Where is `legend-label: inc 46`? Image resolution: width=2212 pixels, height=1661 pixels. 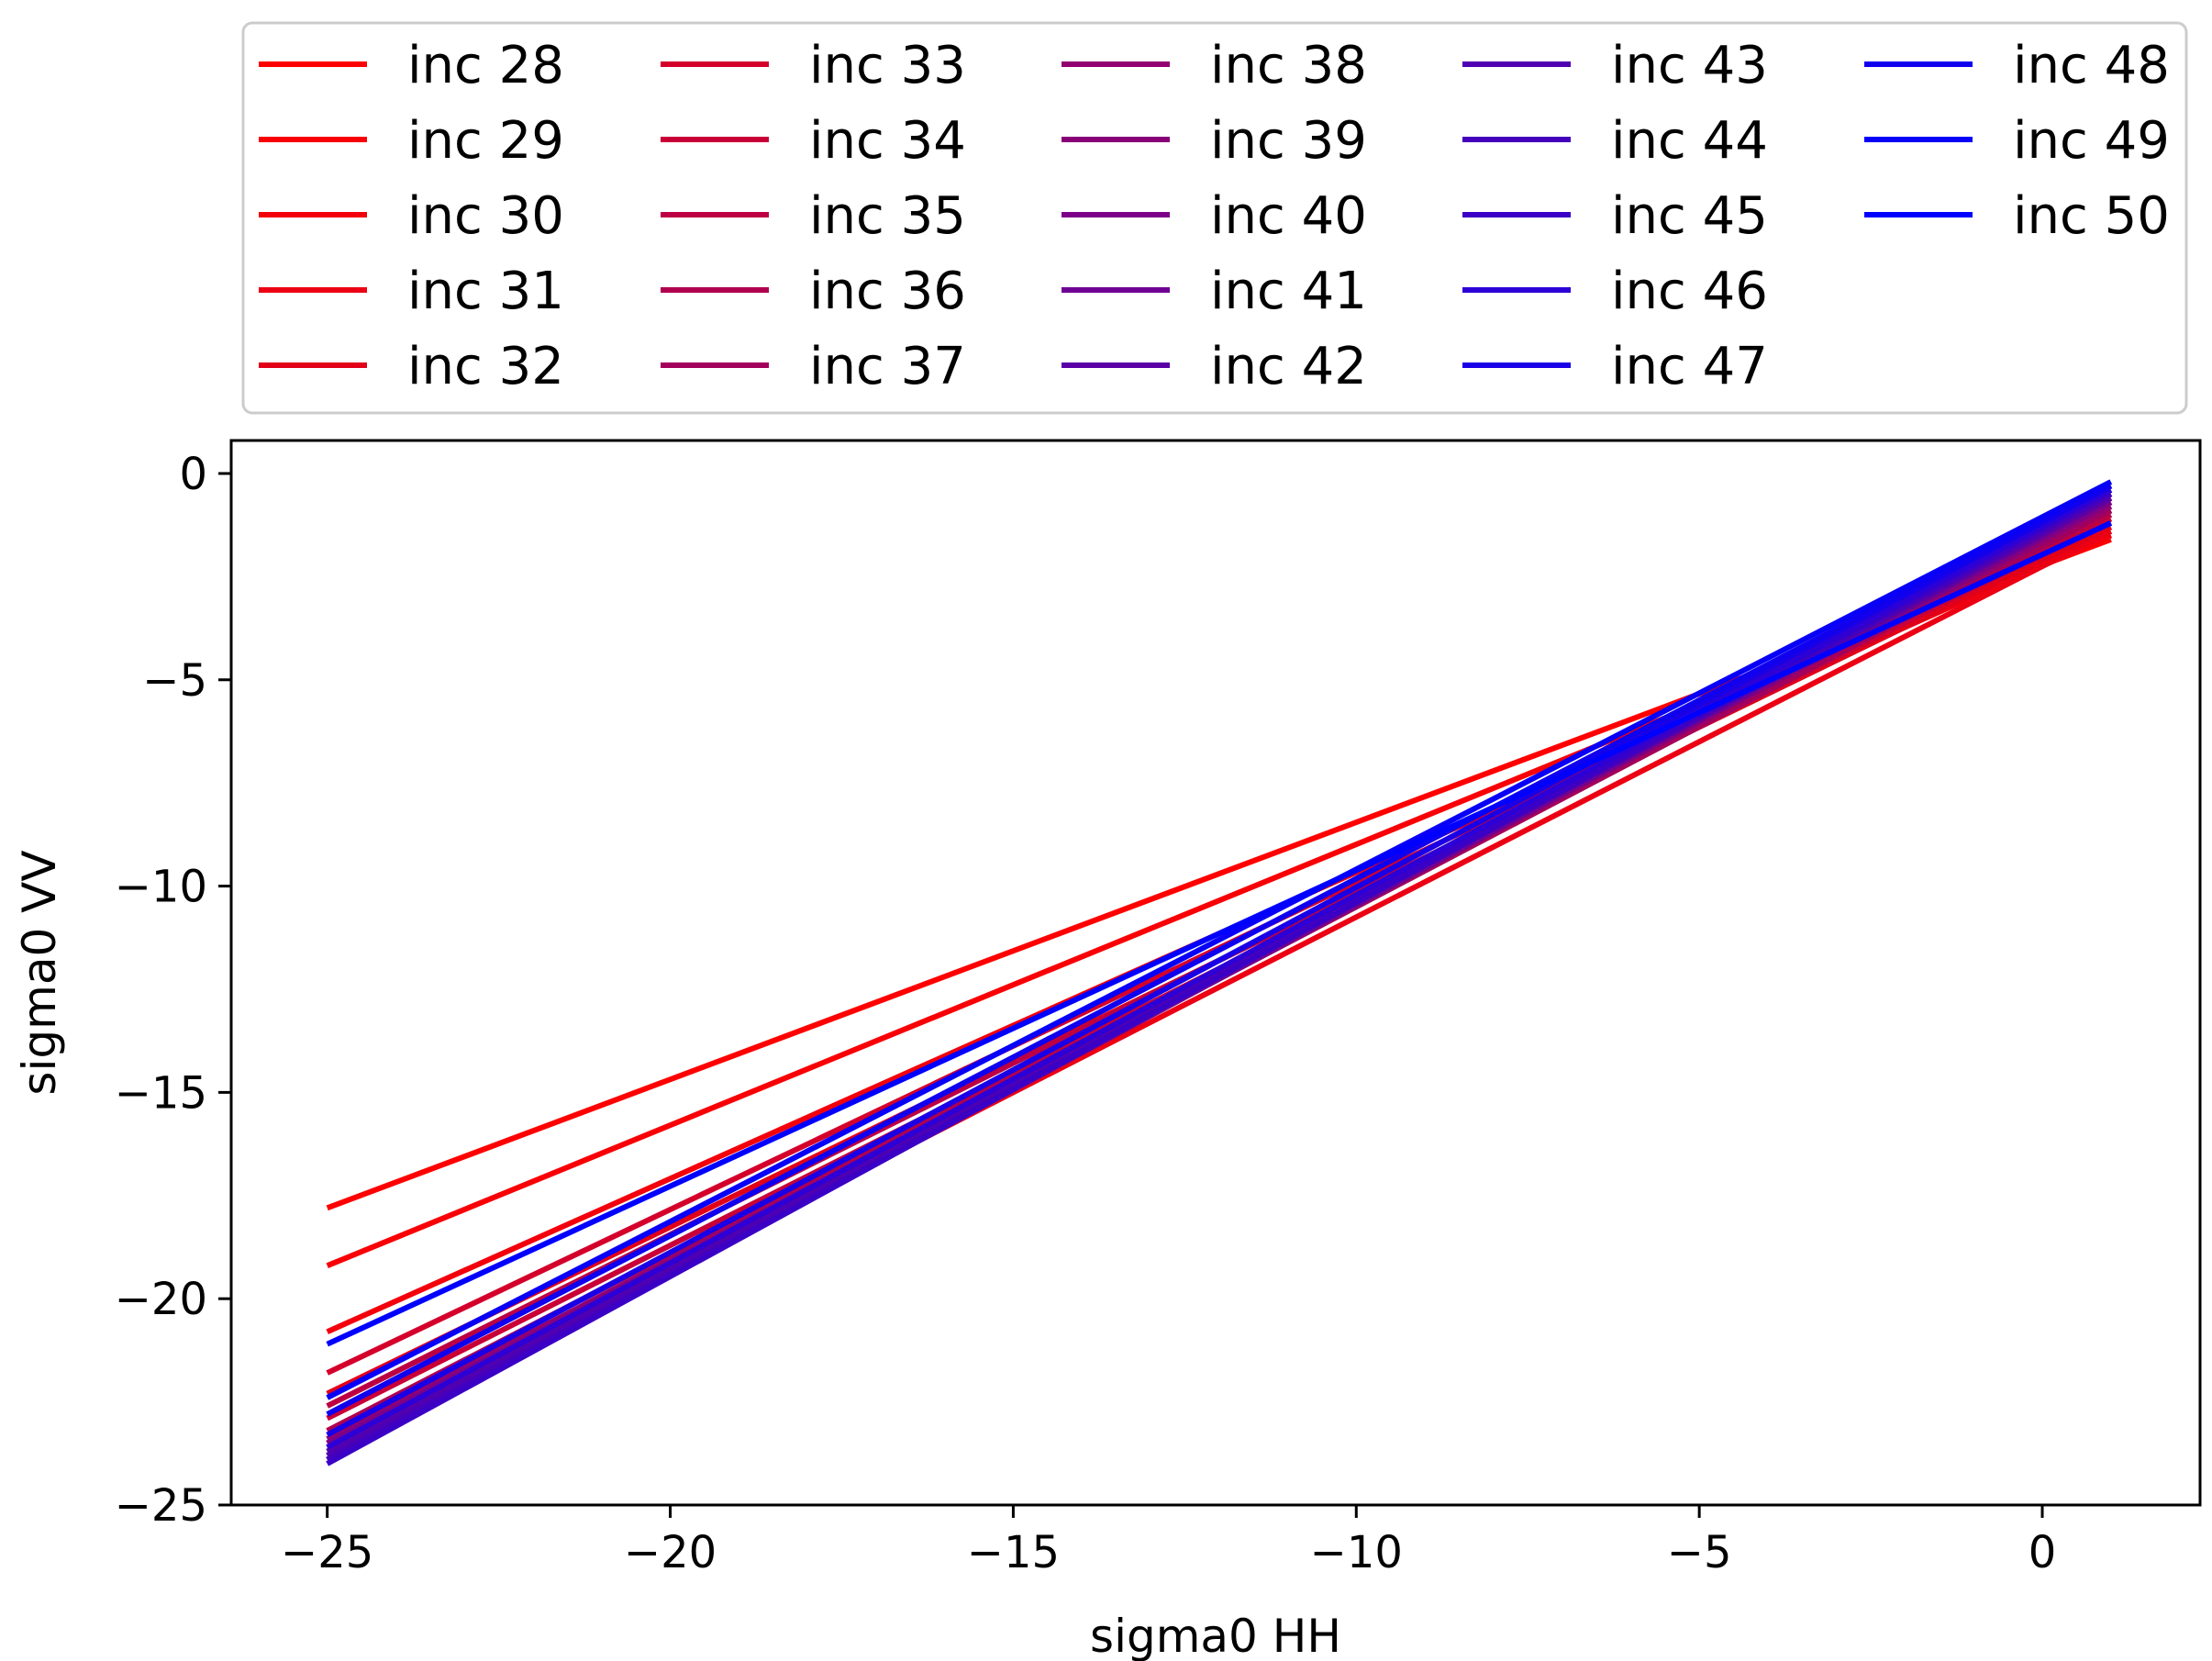 legend-label: inc 46 is located at coordinates (1689, 291).